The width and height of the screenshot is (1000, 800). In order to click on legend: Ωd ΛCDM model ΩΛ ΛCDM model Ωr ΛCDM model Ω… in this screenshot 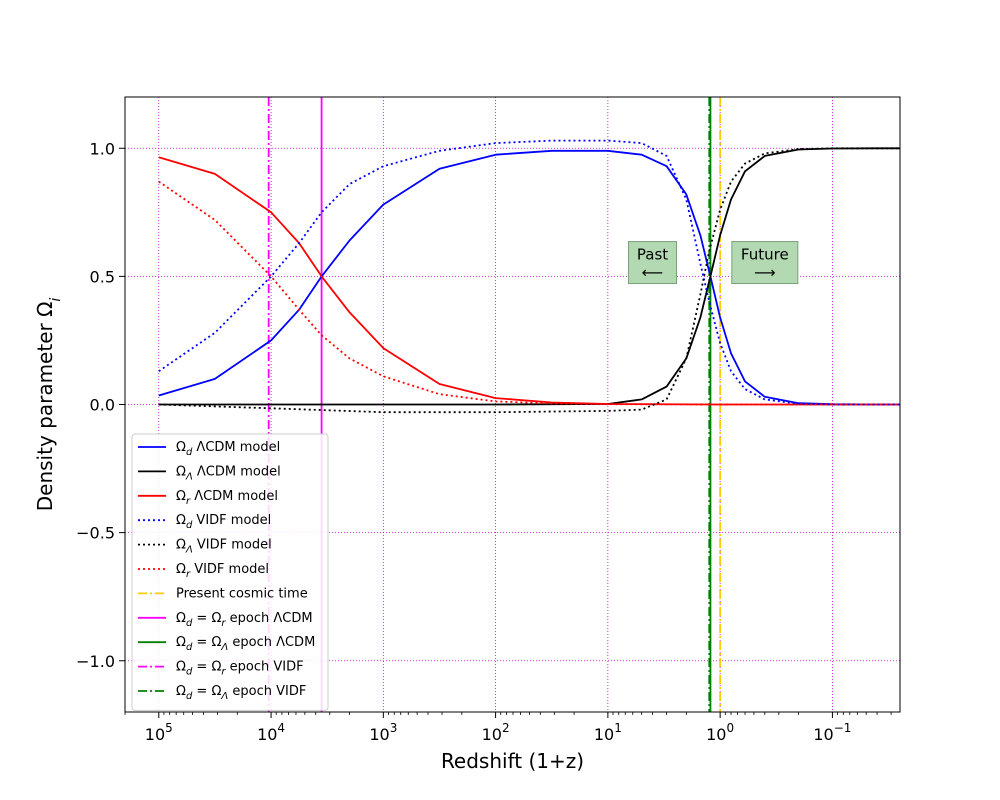, I will do `click(230, 572)`.